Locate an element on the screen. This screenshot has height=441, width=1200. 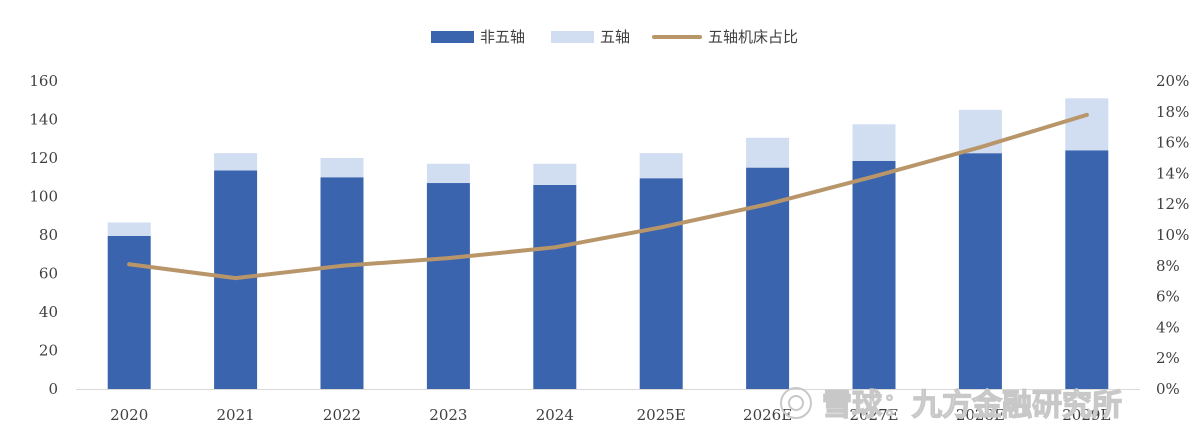
y-tick-right: 2% is located at coordinates (1168, 358).